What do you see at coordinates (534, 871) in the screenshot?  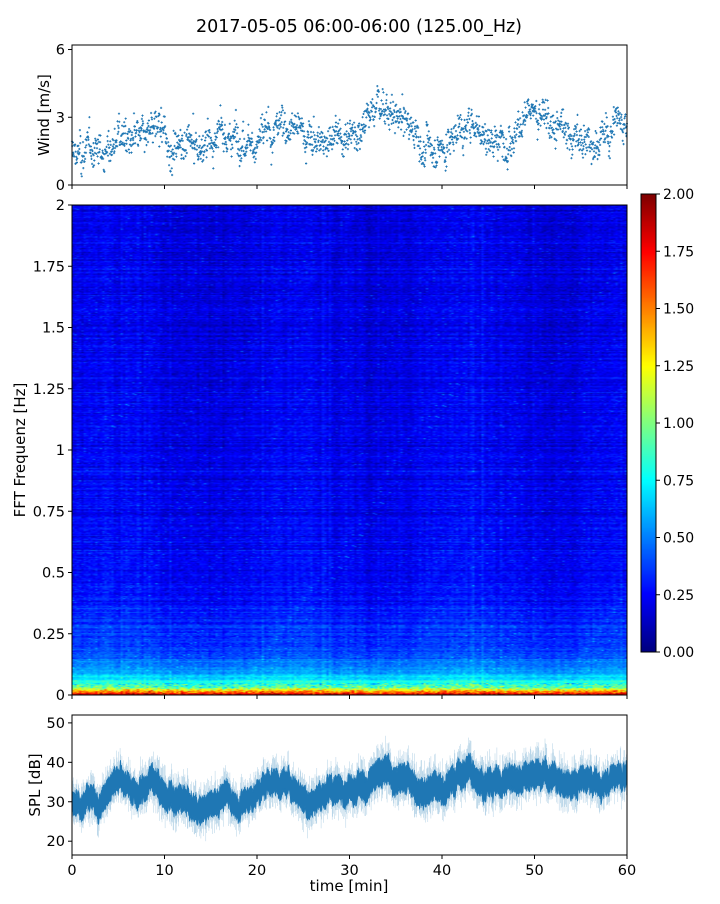 I see `spl-x-tick-label: 50` at bounding box center [534, 871].